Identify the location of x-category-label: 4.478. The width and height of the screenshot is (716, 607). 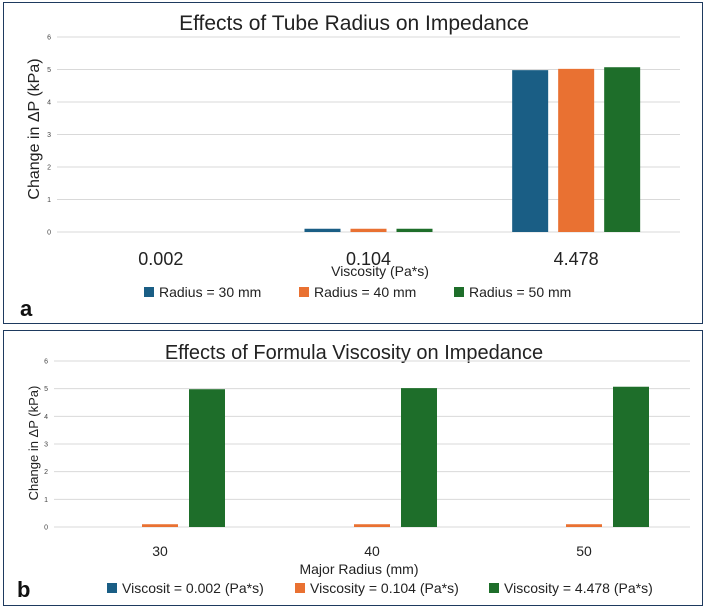
(576, 259).